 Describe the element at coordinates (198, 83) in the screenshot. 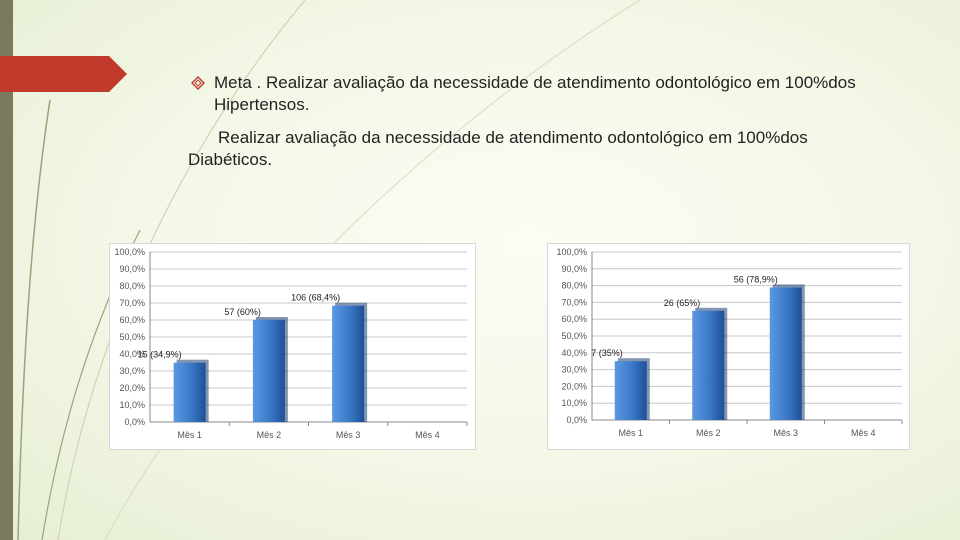

I see `diamond-outline-icon` at that location.